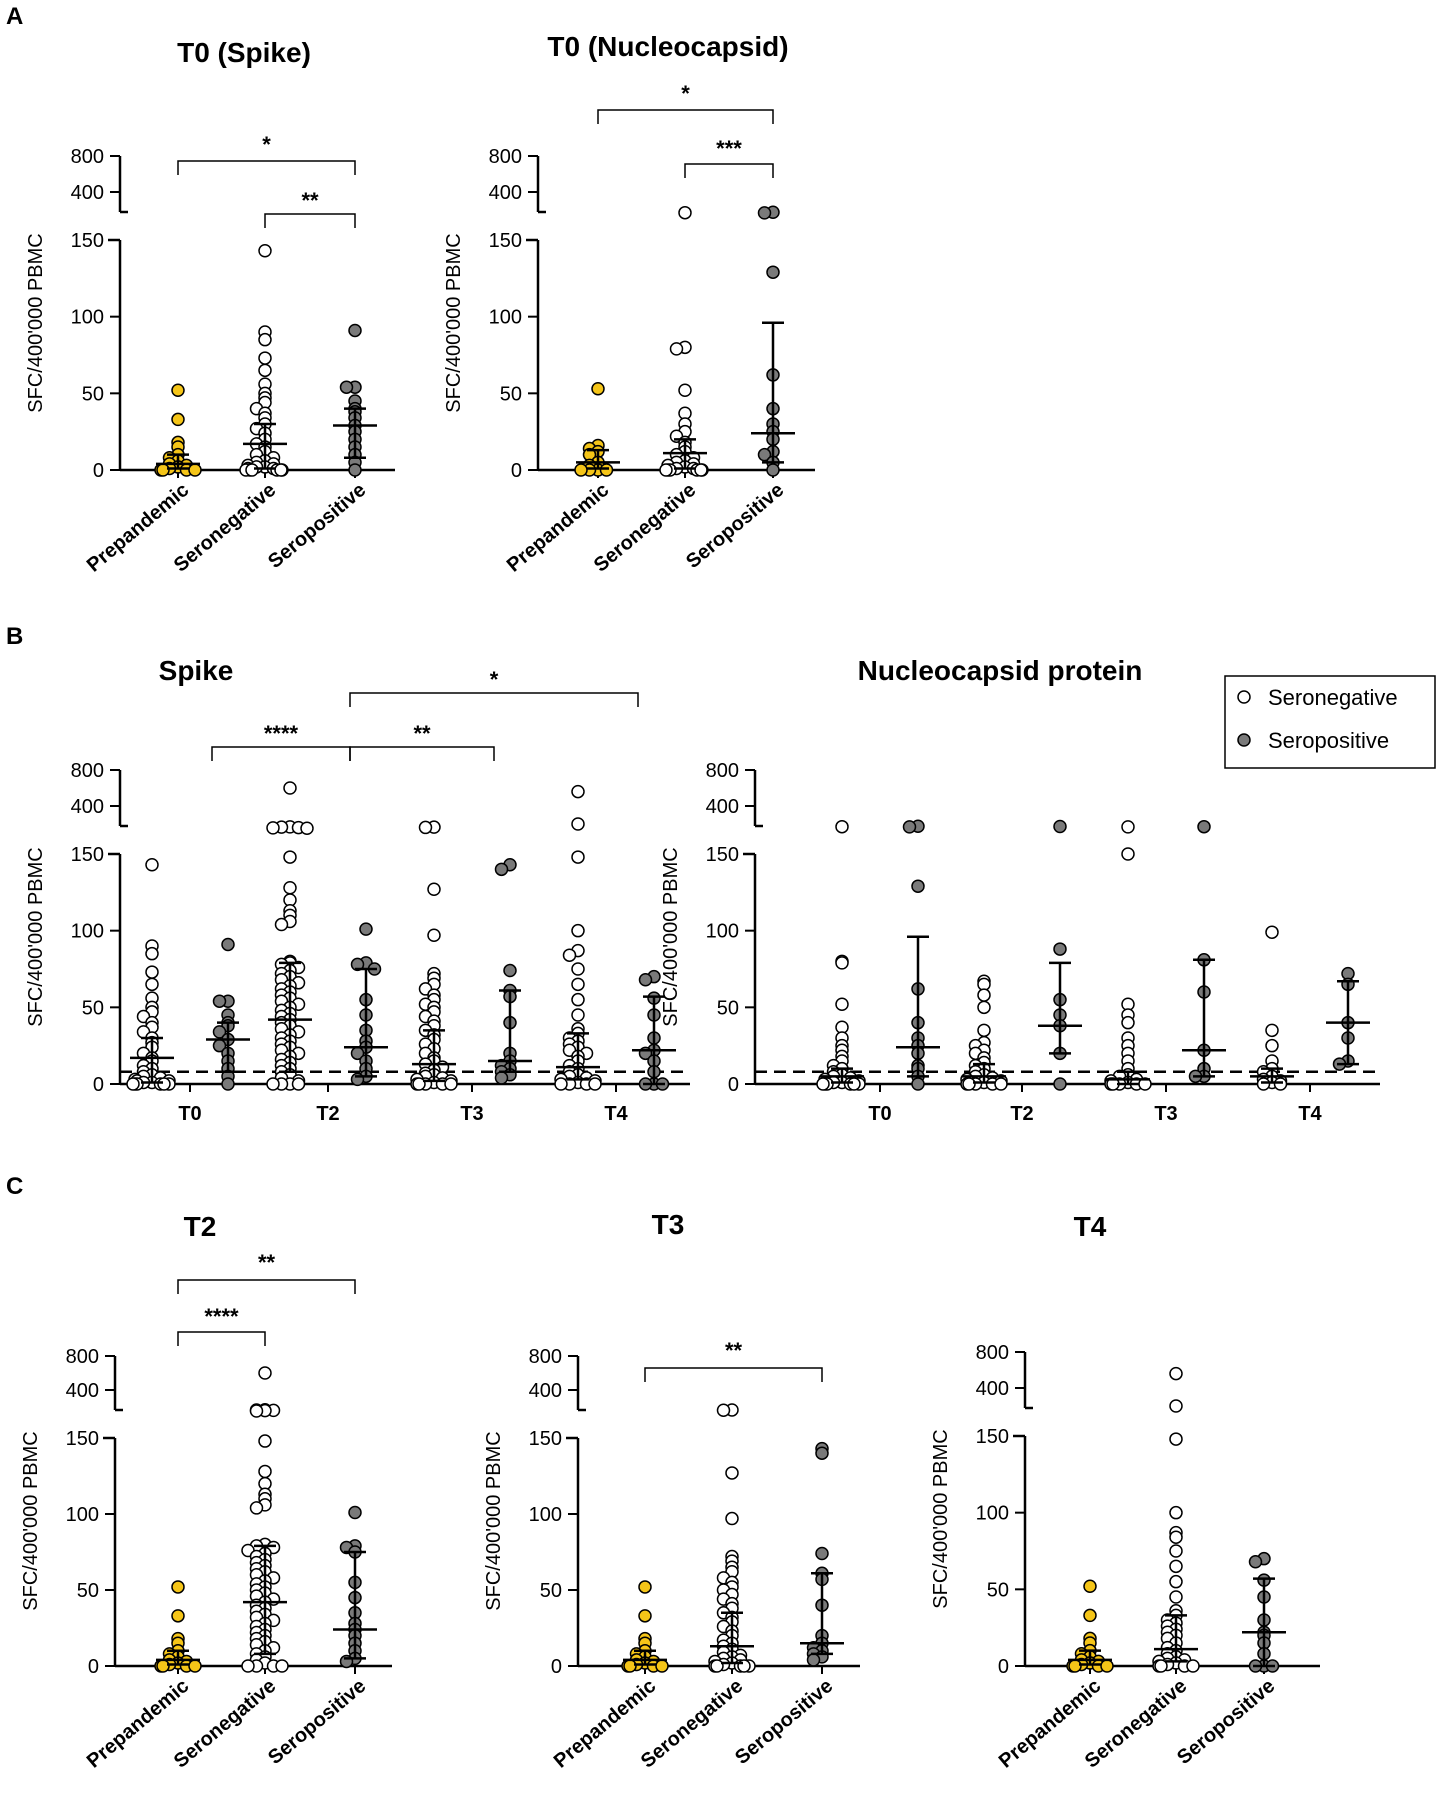 This screenshot has width=1440, height=1812. What do you see at coordinates (1330, 722) in the screenshot?
I see `legend-box` at bounding box center [1330, 722].